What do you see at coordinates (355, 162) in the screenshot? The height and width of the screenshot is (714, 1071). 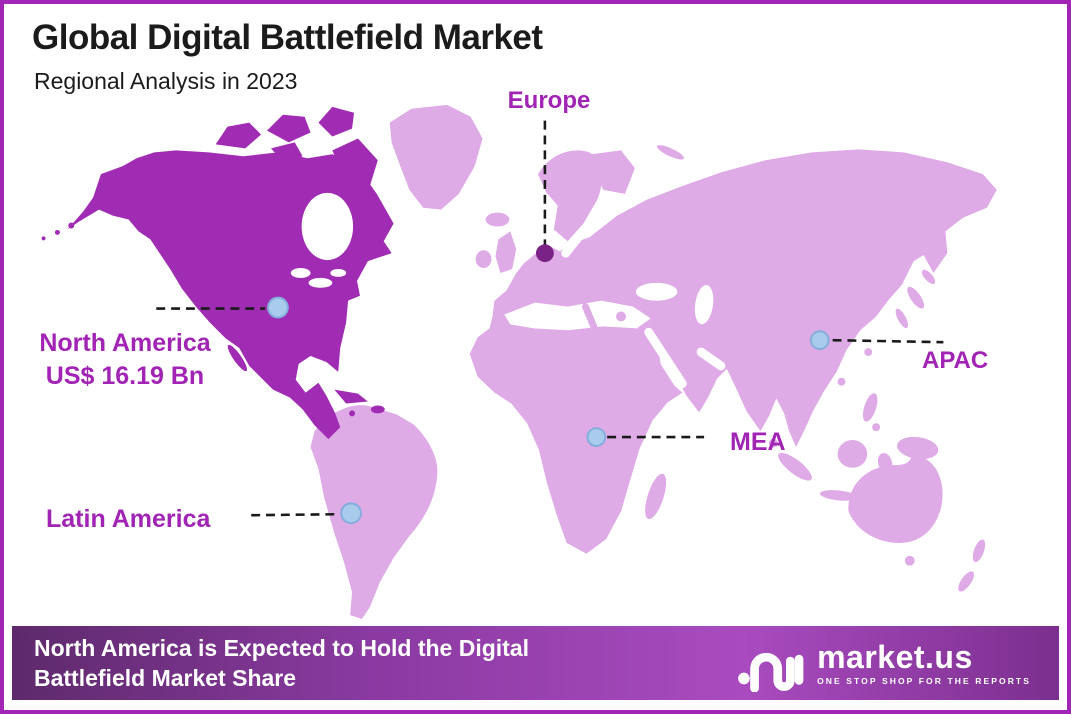 I see `baffin-island` at bounding box center [355, 162].